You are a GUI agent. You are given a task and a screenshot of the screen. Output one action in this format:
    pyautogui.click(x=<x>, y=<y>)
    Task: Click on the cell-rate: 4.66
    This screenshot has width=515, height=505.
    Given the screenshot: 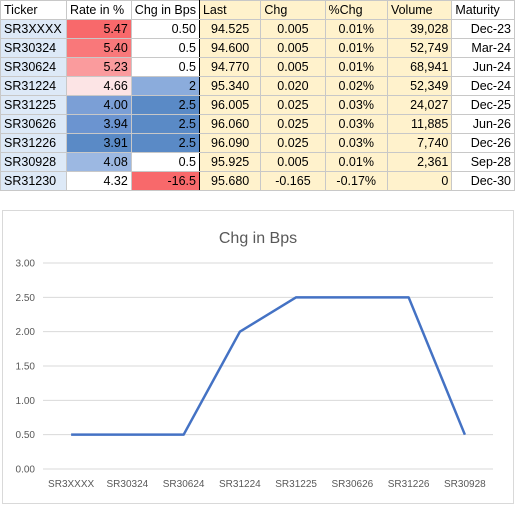 What is the action you would take?
    pyautogui.click(x=98, y=86)
    